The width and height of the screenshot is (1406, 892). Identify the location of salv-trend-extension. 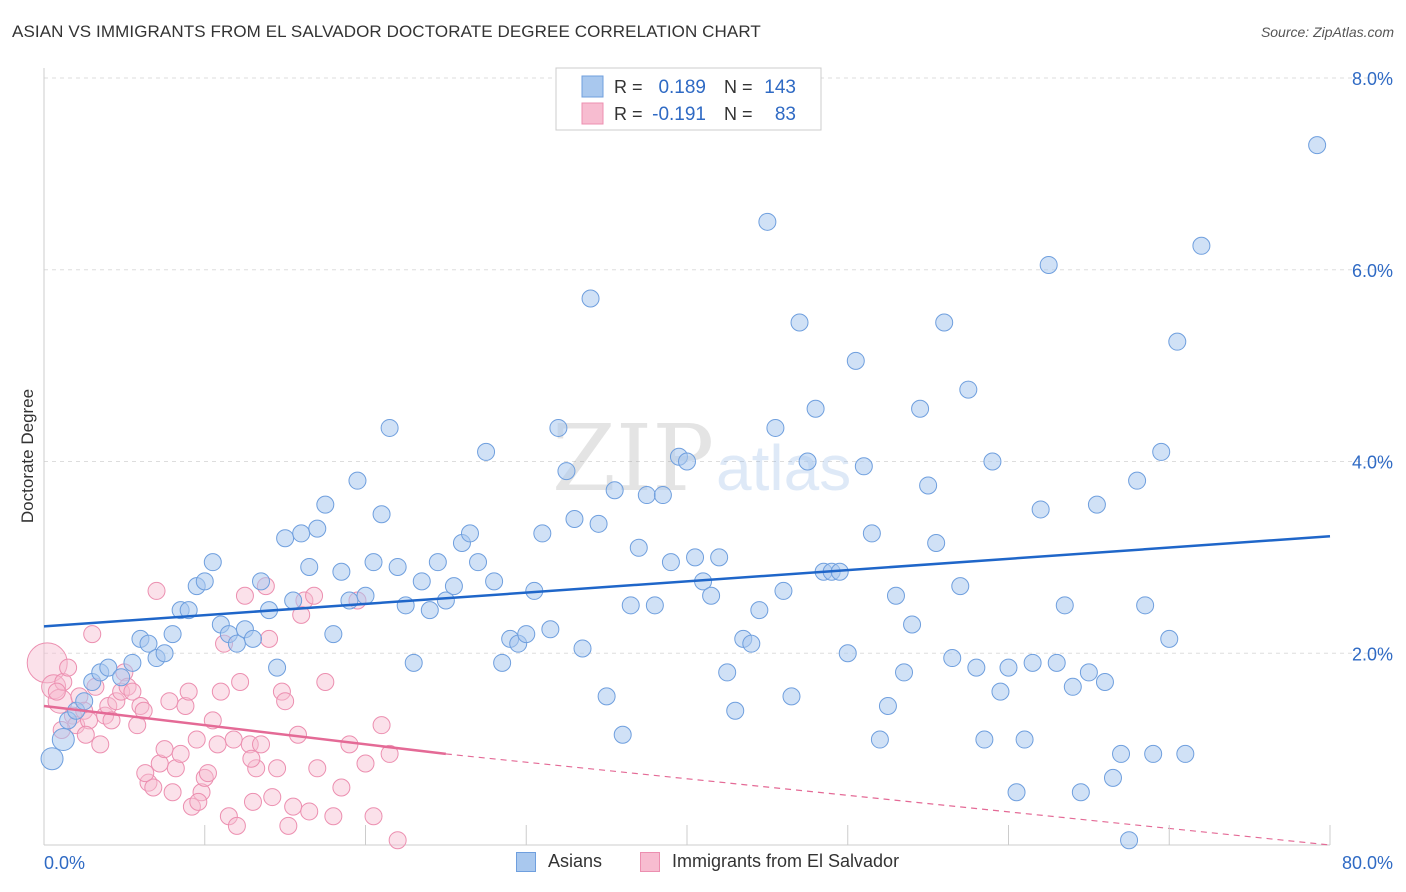
(888, 799).